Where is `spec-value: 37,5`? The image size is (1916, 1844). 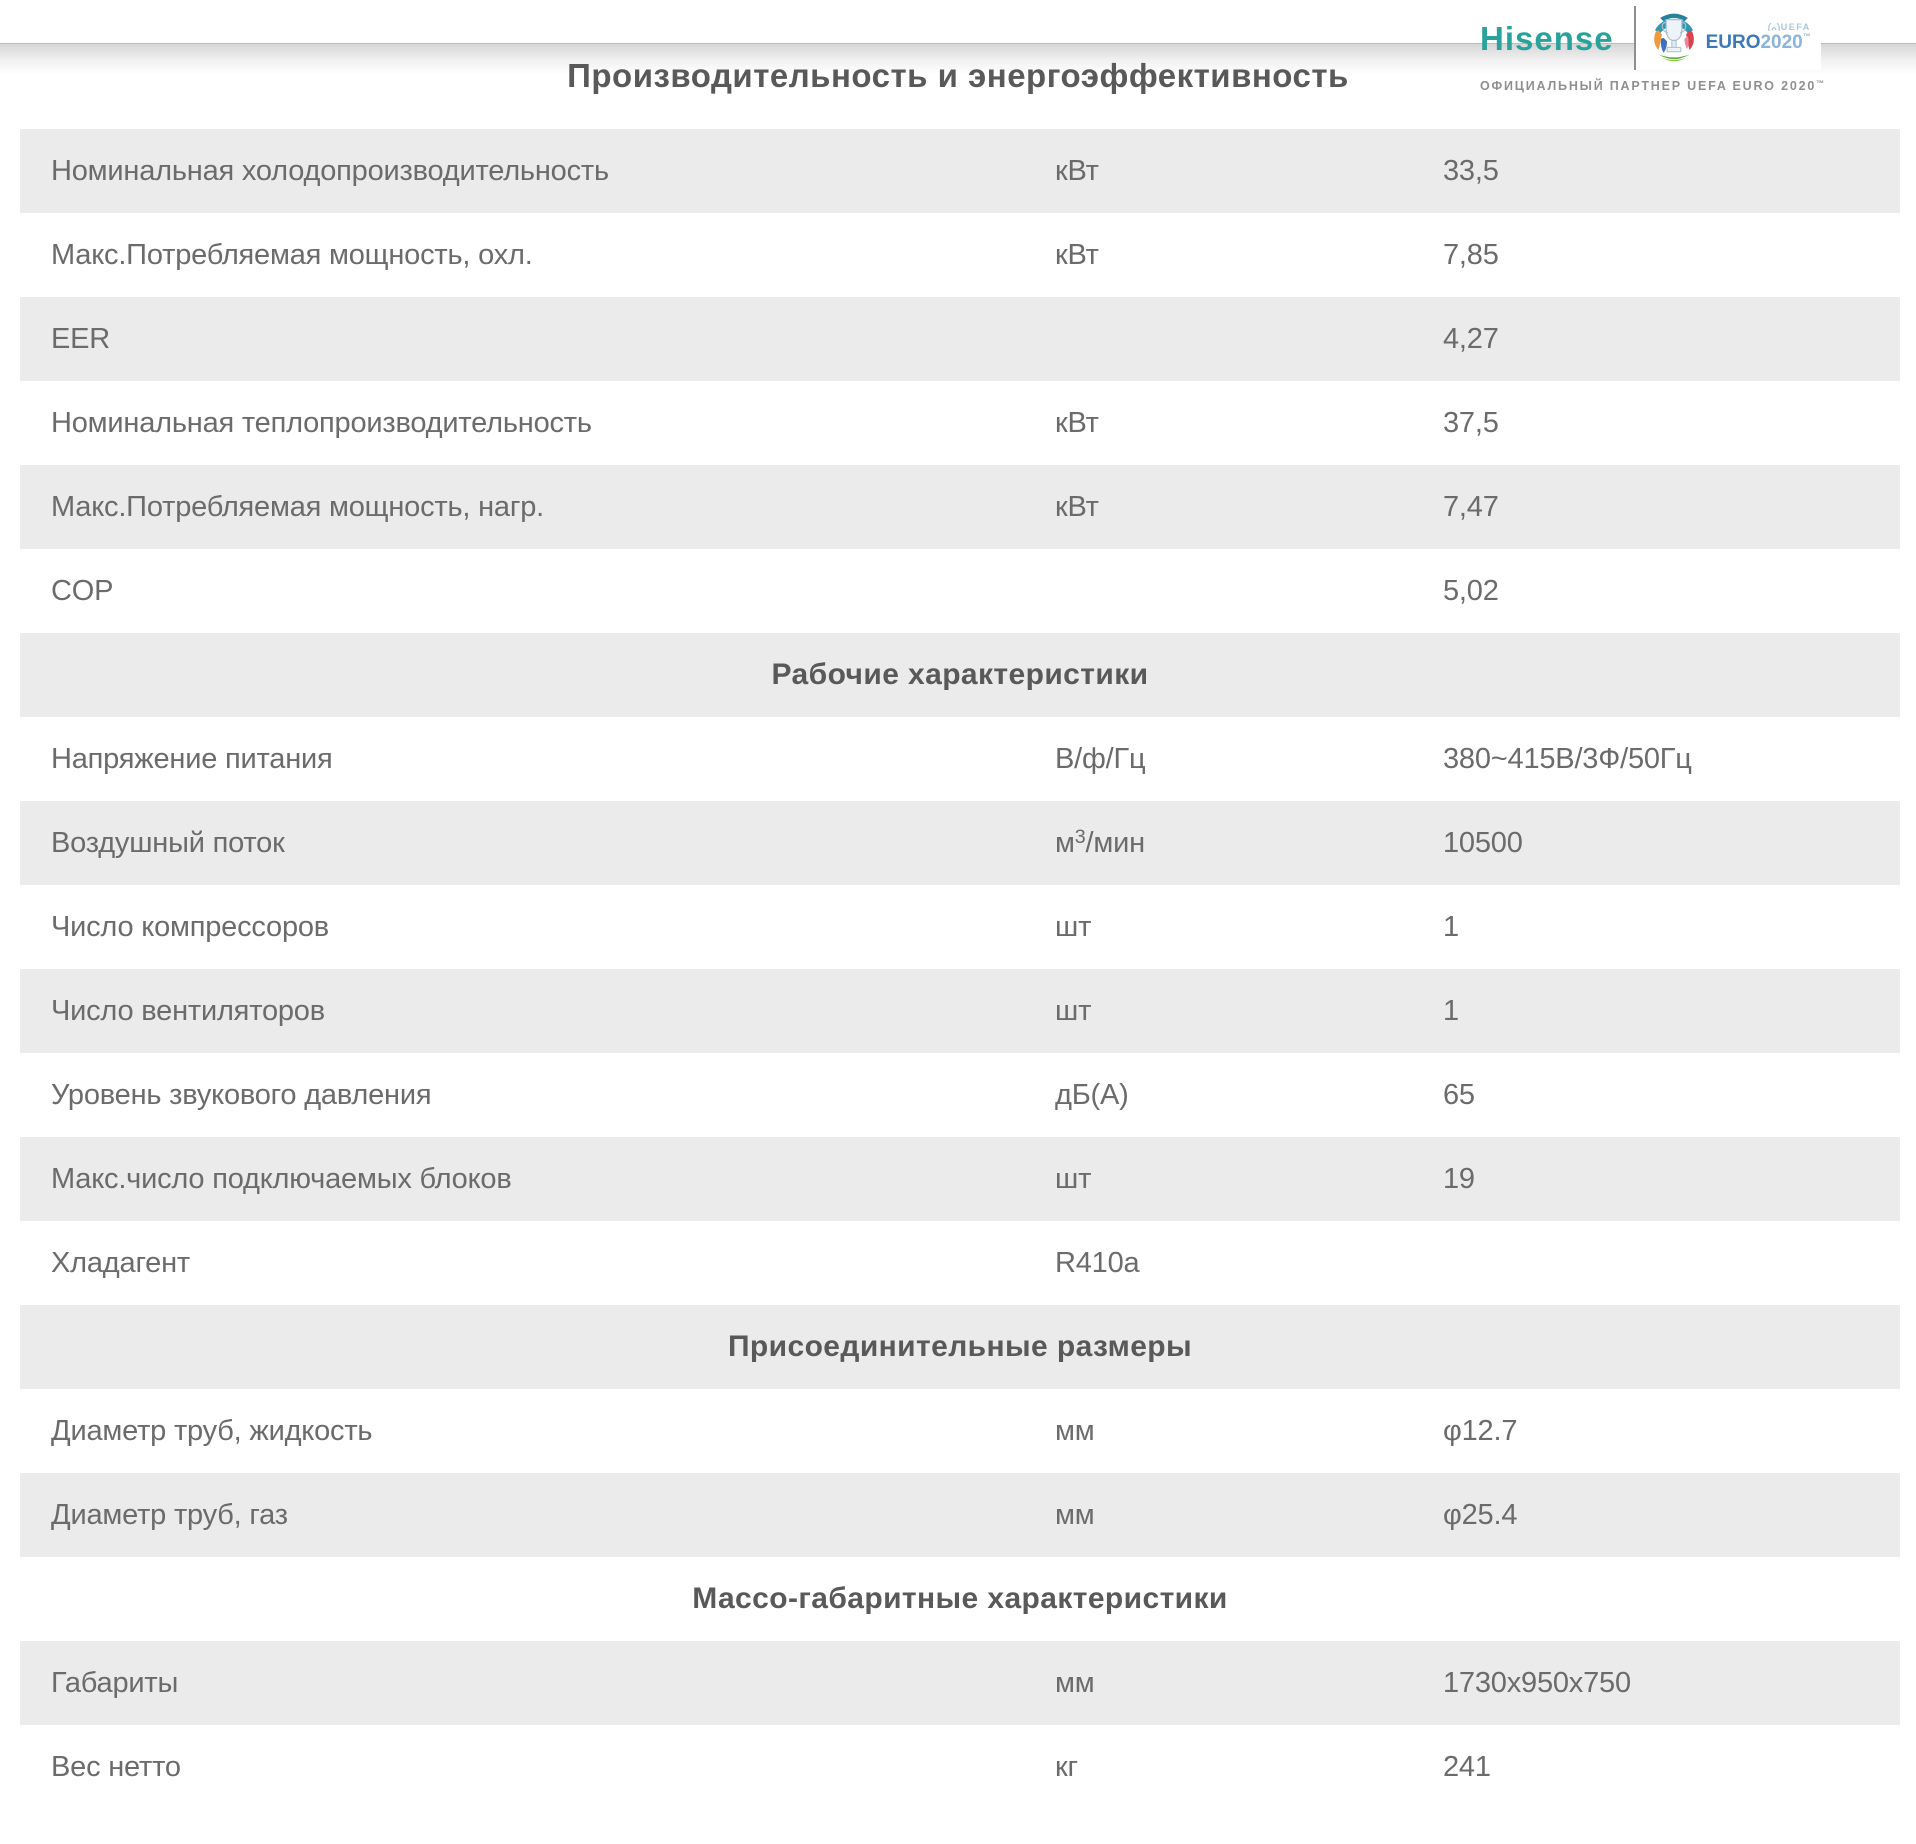
spec-value: 37,5 is located at coordinates (1471, 422).